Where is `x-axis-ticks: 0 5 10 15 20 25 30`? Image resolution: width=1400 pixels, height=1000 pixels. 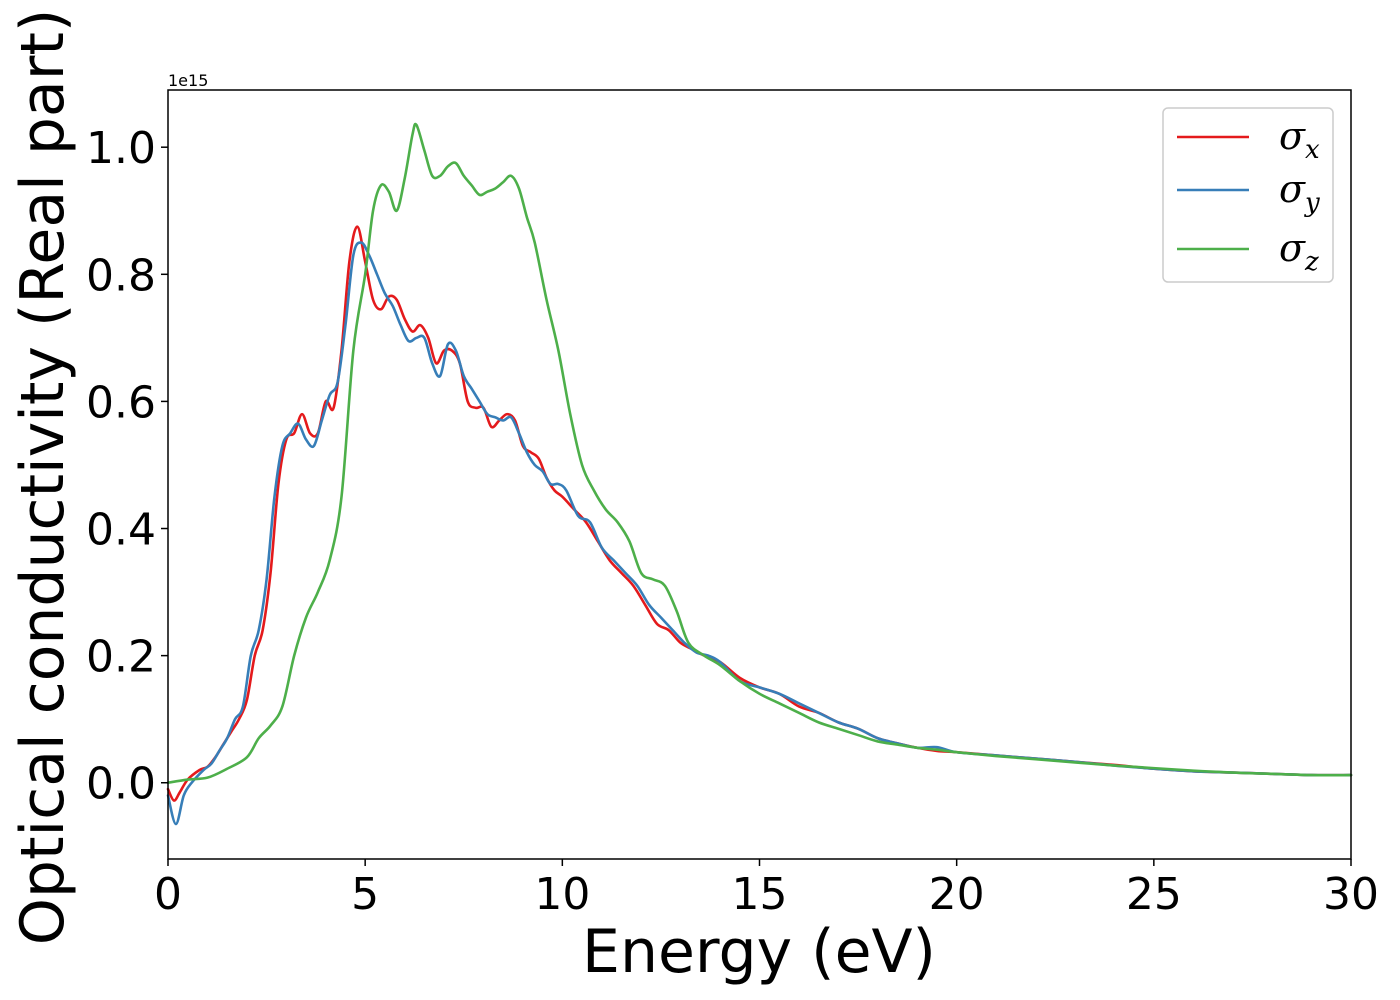
x-axis-ticks: 0 5 10 15 20 25 30 is located at coordinates (766, 889).